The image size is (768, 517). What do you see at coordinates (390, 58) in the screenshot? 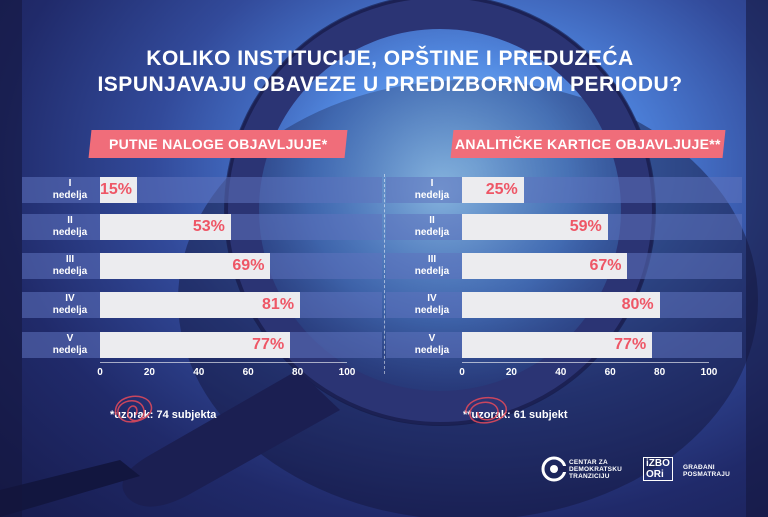
I see `title-line-1: KOLIKO INSTITUCIJE, OPŠTINE I PREDUZEĆA` at bounding box center [390, 58].